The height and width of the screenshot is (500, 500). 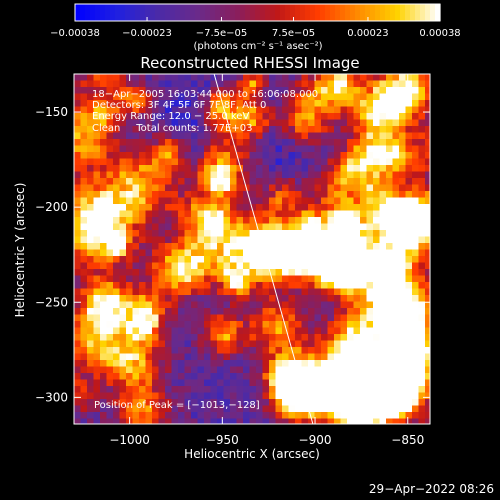 What do you see at coordinates (205, 94) in the screenshot?
I see `annotation-time-range: 18−Apr−2005 16:03:44.000 to 16:06:08.000` at bounding box center [205, 94].